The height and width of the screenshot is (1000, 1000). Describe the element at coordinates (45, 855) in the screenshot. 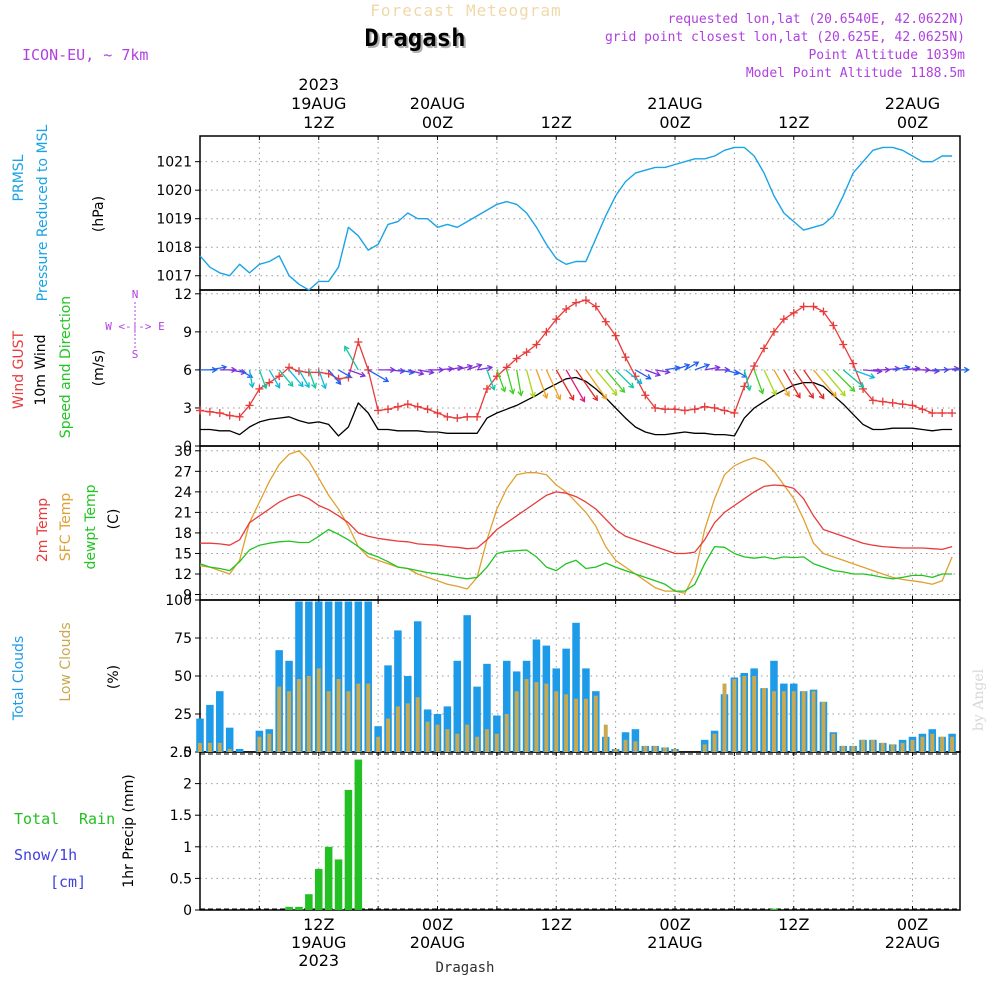

I see `snow-label: Snow/1h` at that location.